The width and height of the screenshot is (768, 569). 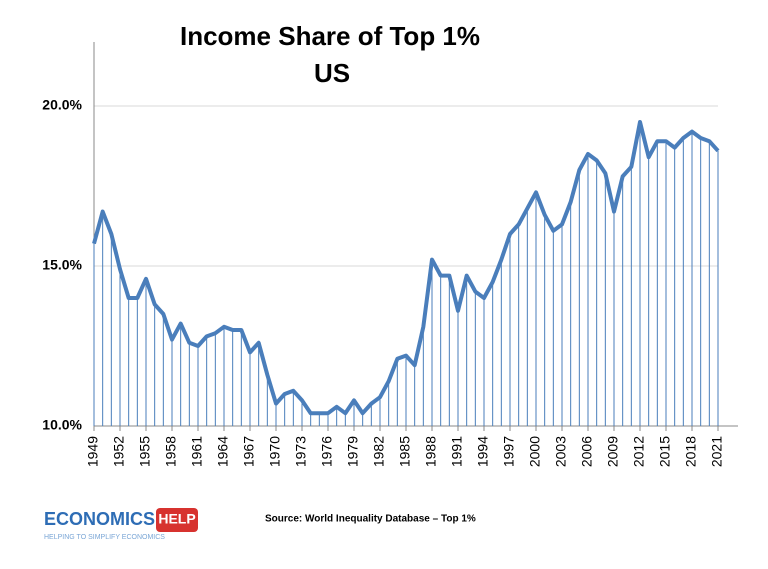 I want to click on x-tick-label: 1979, so click(x=353, y=451).